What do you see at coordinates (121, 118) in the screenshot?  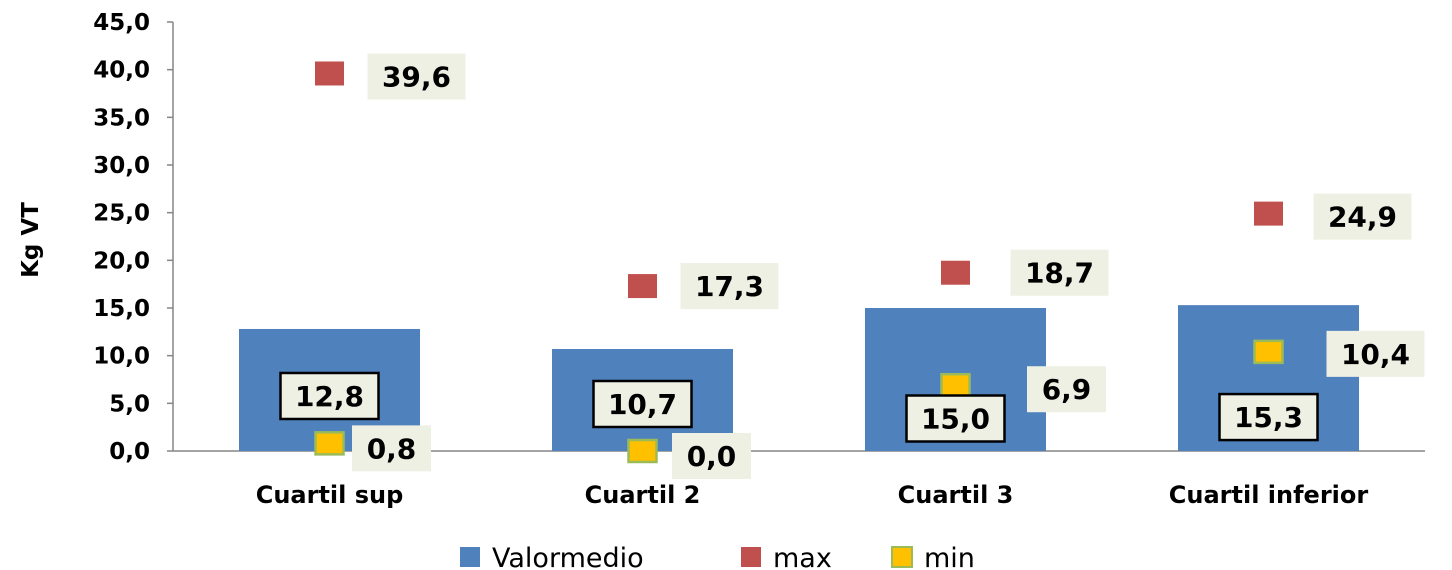 I see `y-tick-label: 35,0` at bounding box center [121, 118].